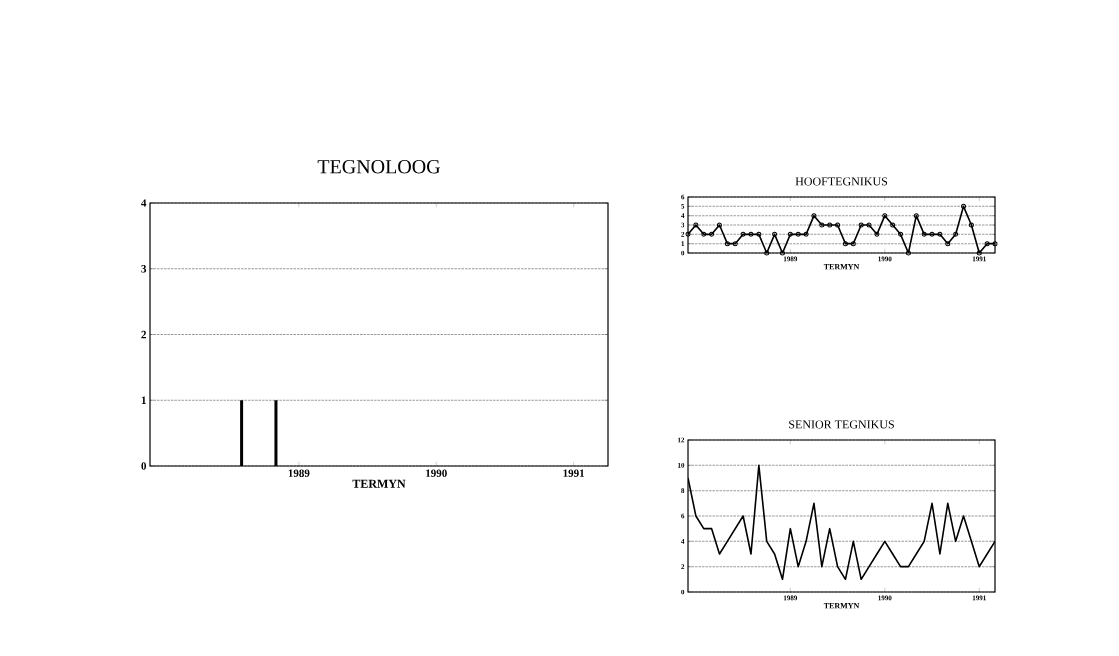 This screenshot has height=656, width=1119. What do you see at coordinates (143, 334) in the screenshot?
I see `y-tick-label: 2` at bounding box center [143, 334].